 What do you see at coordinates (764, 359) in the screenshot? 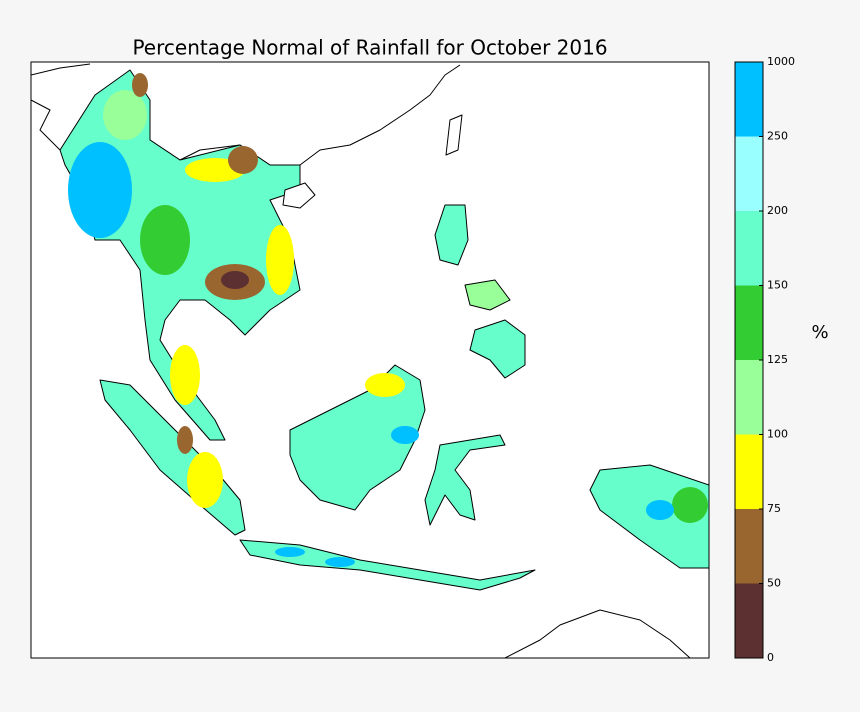
I see `colorbar: 0 50 75 100 125 150 200 250 1000` at bounding box center [764, 359].